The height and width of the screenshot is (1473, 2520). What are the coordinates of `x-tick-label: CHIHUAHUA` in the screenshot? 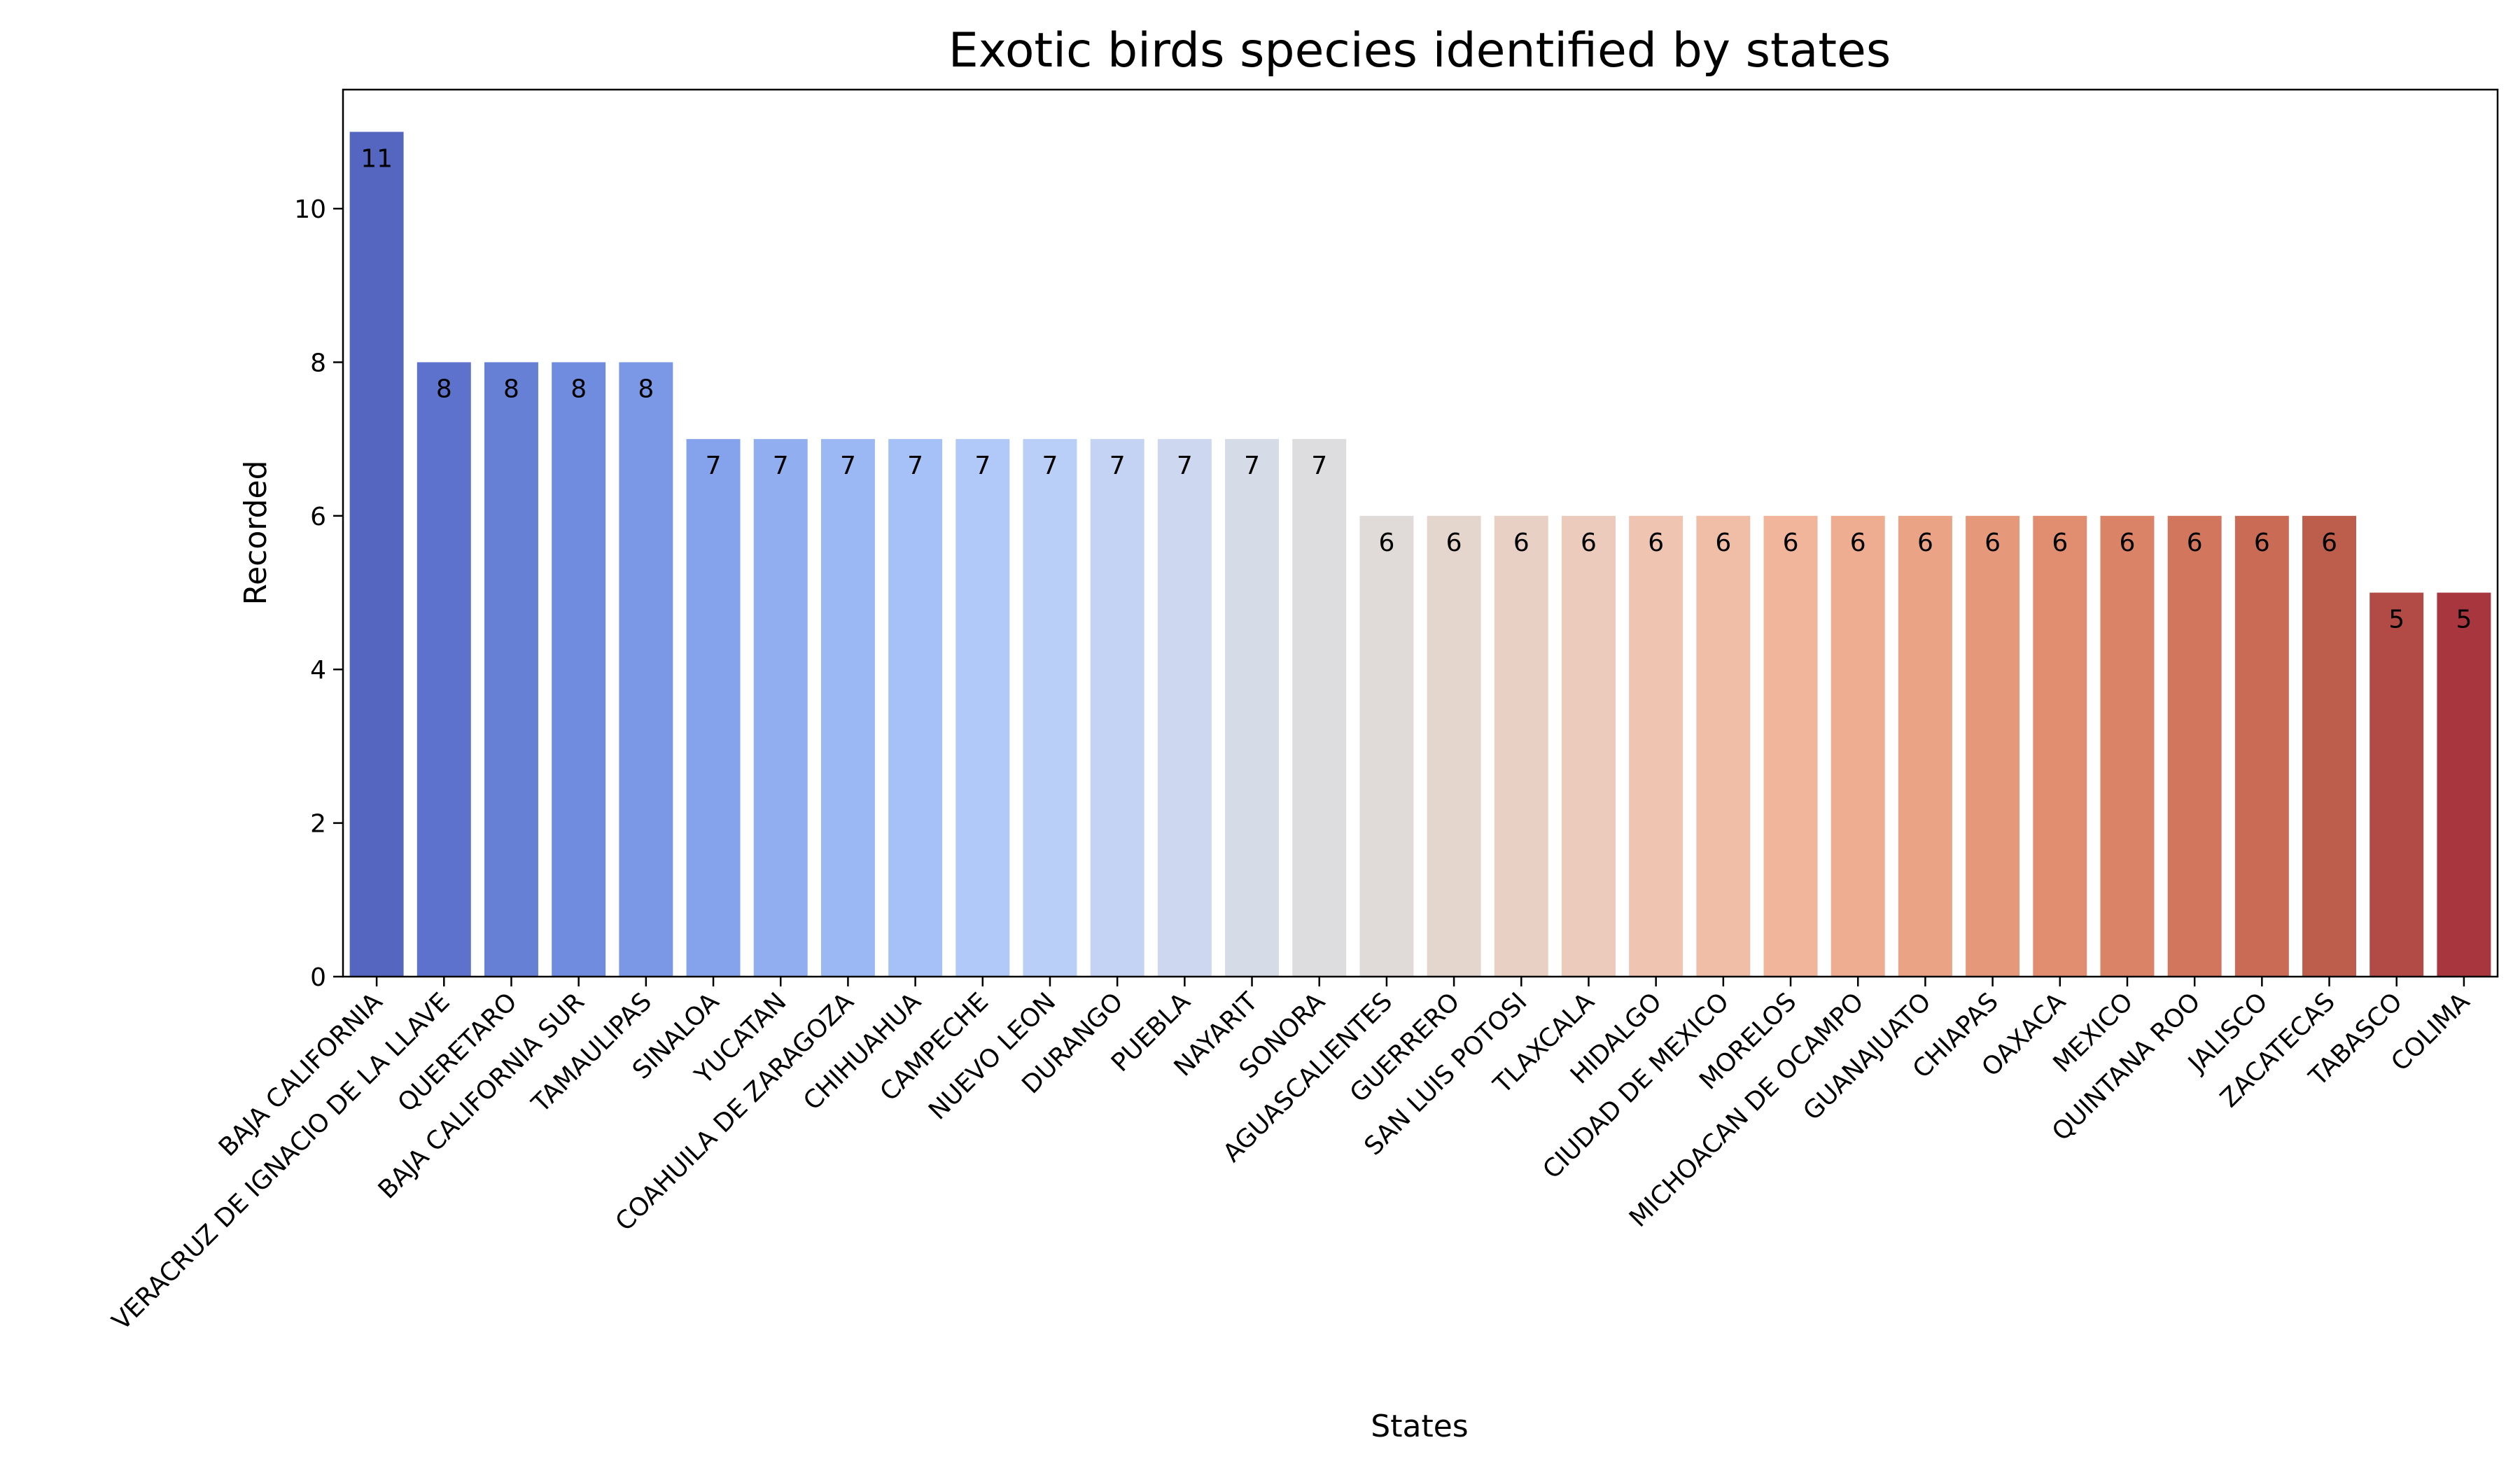 It's located at (862, 1051).